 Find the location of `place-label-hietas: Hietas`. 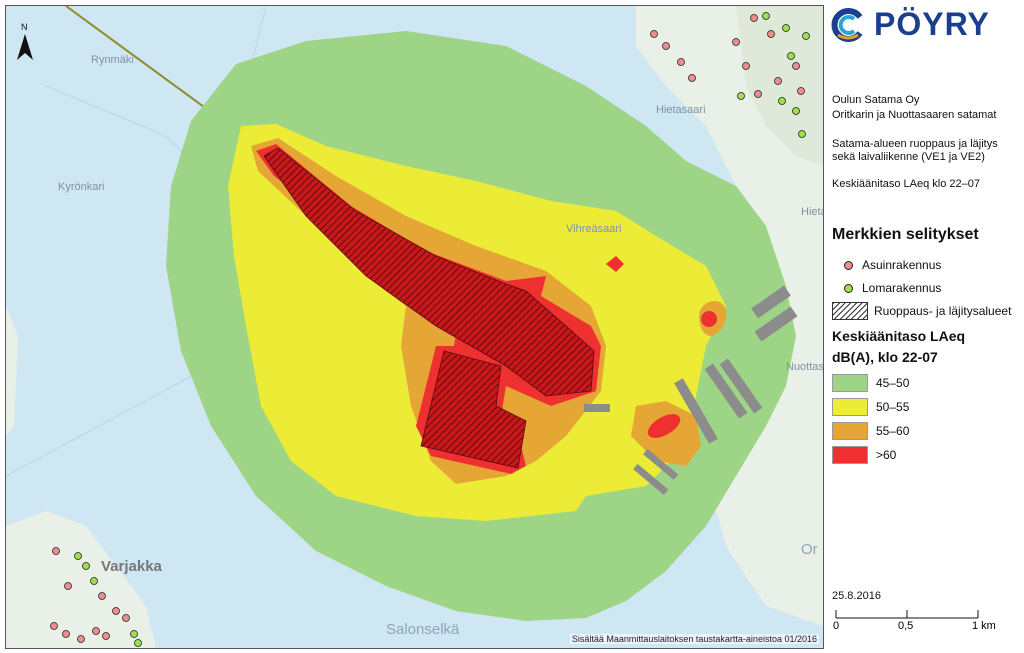

place-label-hietas: Hietas is located at coordinates (812, 212).